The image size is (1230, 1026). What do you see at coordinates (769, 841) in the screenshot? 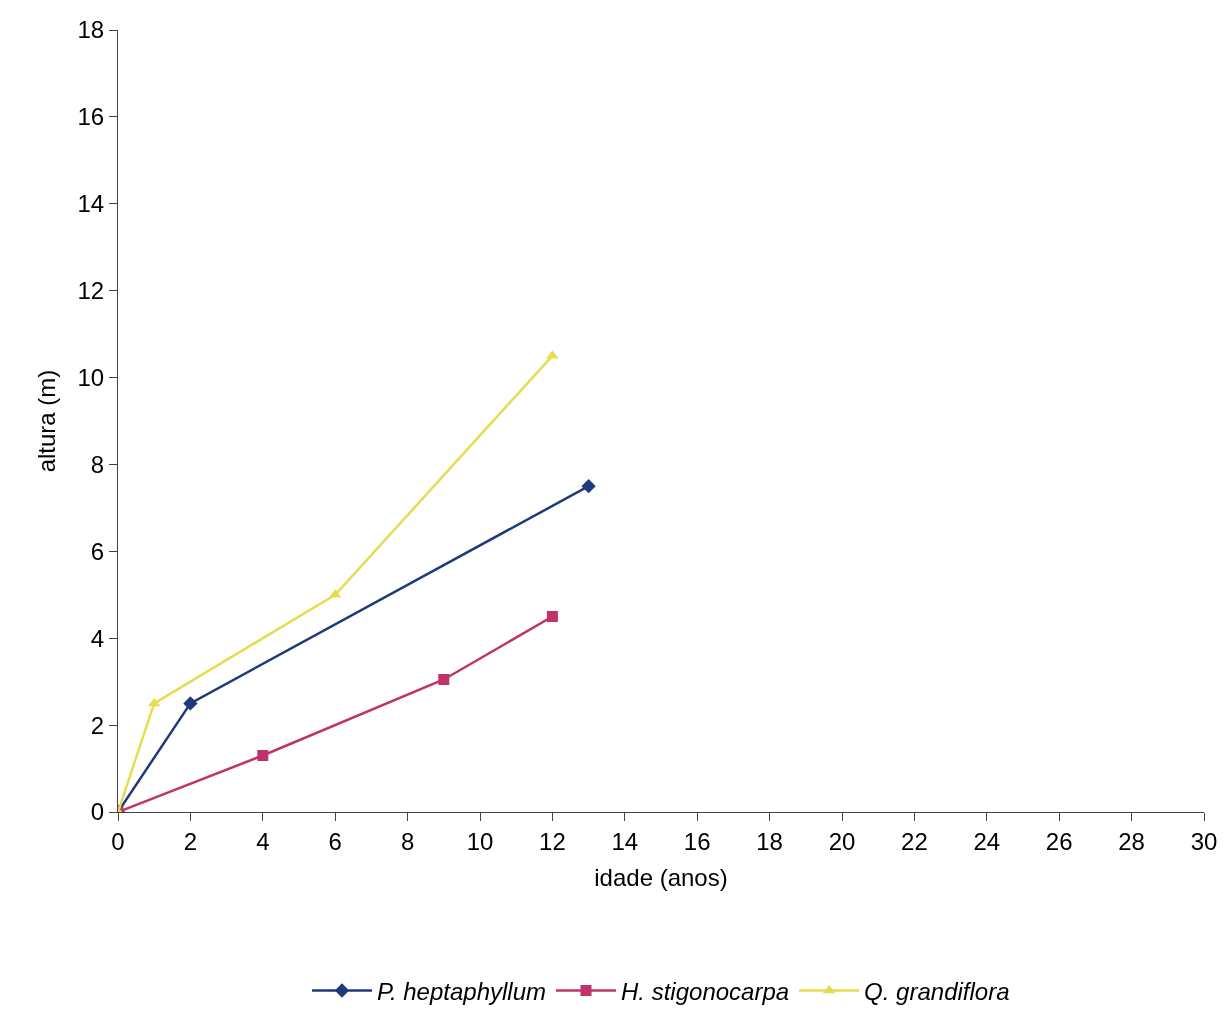
I see `x-tick-label: 18` at bounding box center [769, 841].